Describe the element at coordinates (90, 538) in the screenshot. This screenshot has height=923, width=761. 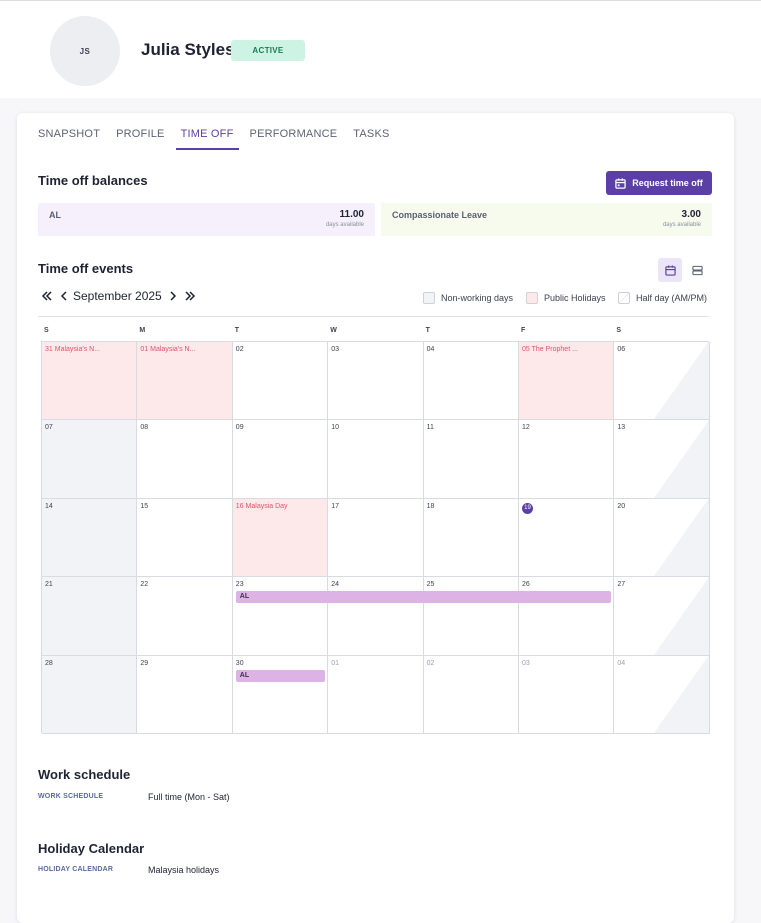
I see `calendar-day-cell: 14` at that location.